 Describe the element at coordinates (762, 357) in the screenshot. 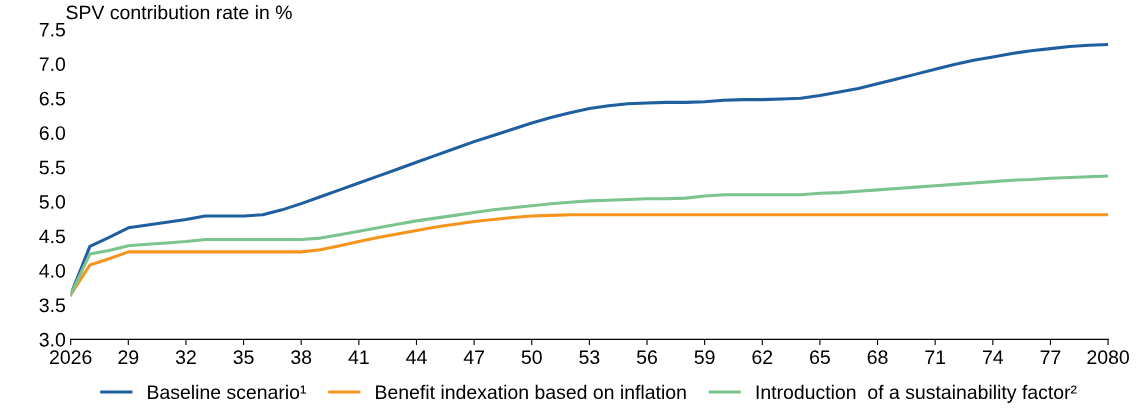

I see `x-tick-label: 62` at that location.